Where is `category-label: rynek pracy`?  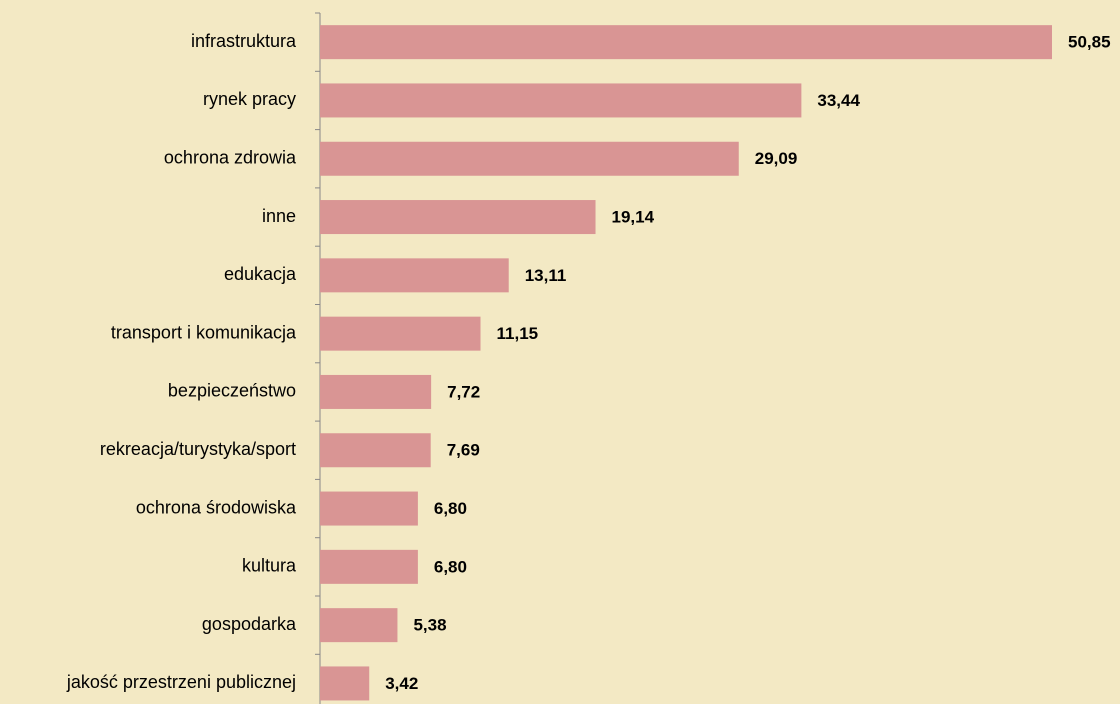
category-label: rynek pracy is located at coordinates (249, 99).